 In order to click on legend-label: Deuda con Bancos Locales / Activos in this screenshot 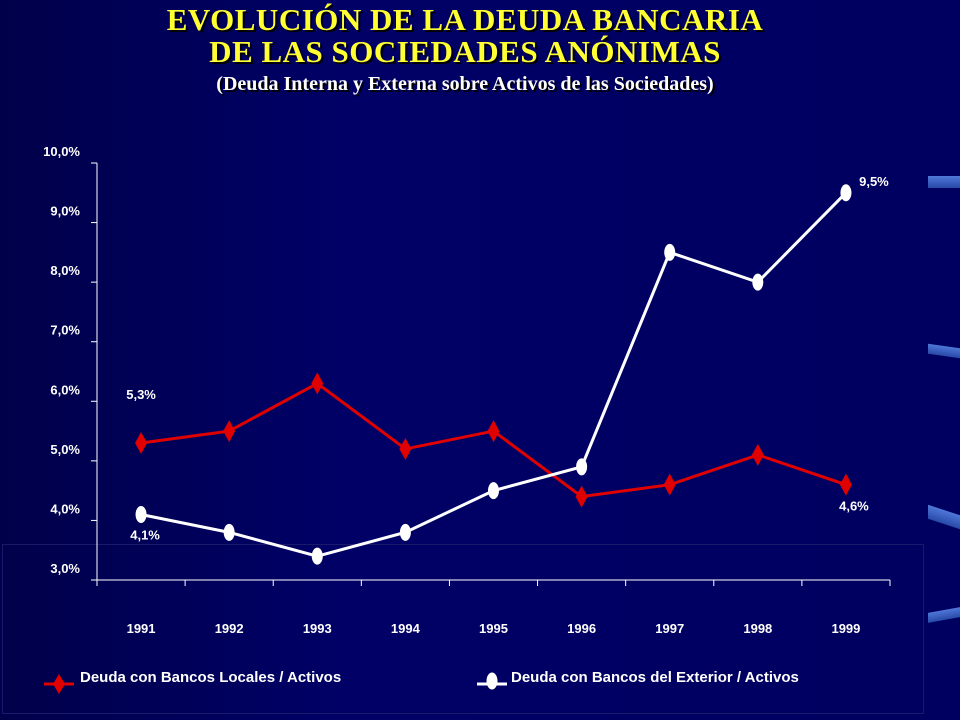, I will do `click(210, 677)`.